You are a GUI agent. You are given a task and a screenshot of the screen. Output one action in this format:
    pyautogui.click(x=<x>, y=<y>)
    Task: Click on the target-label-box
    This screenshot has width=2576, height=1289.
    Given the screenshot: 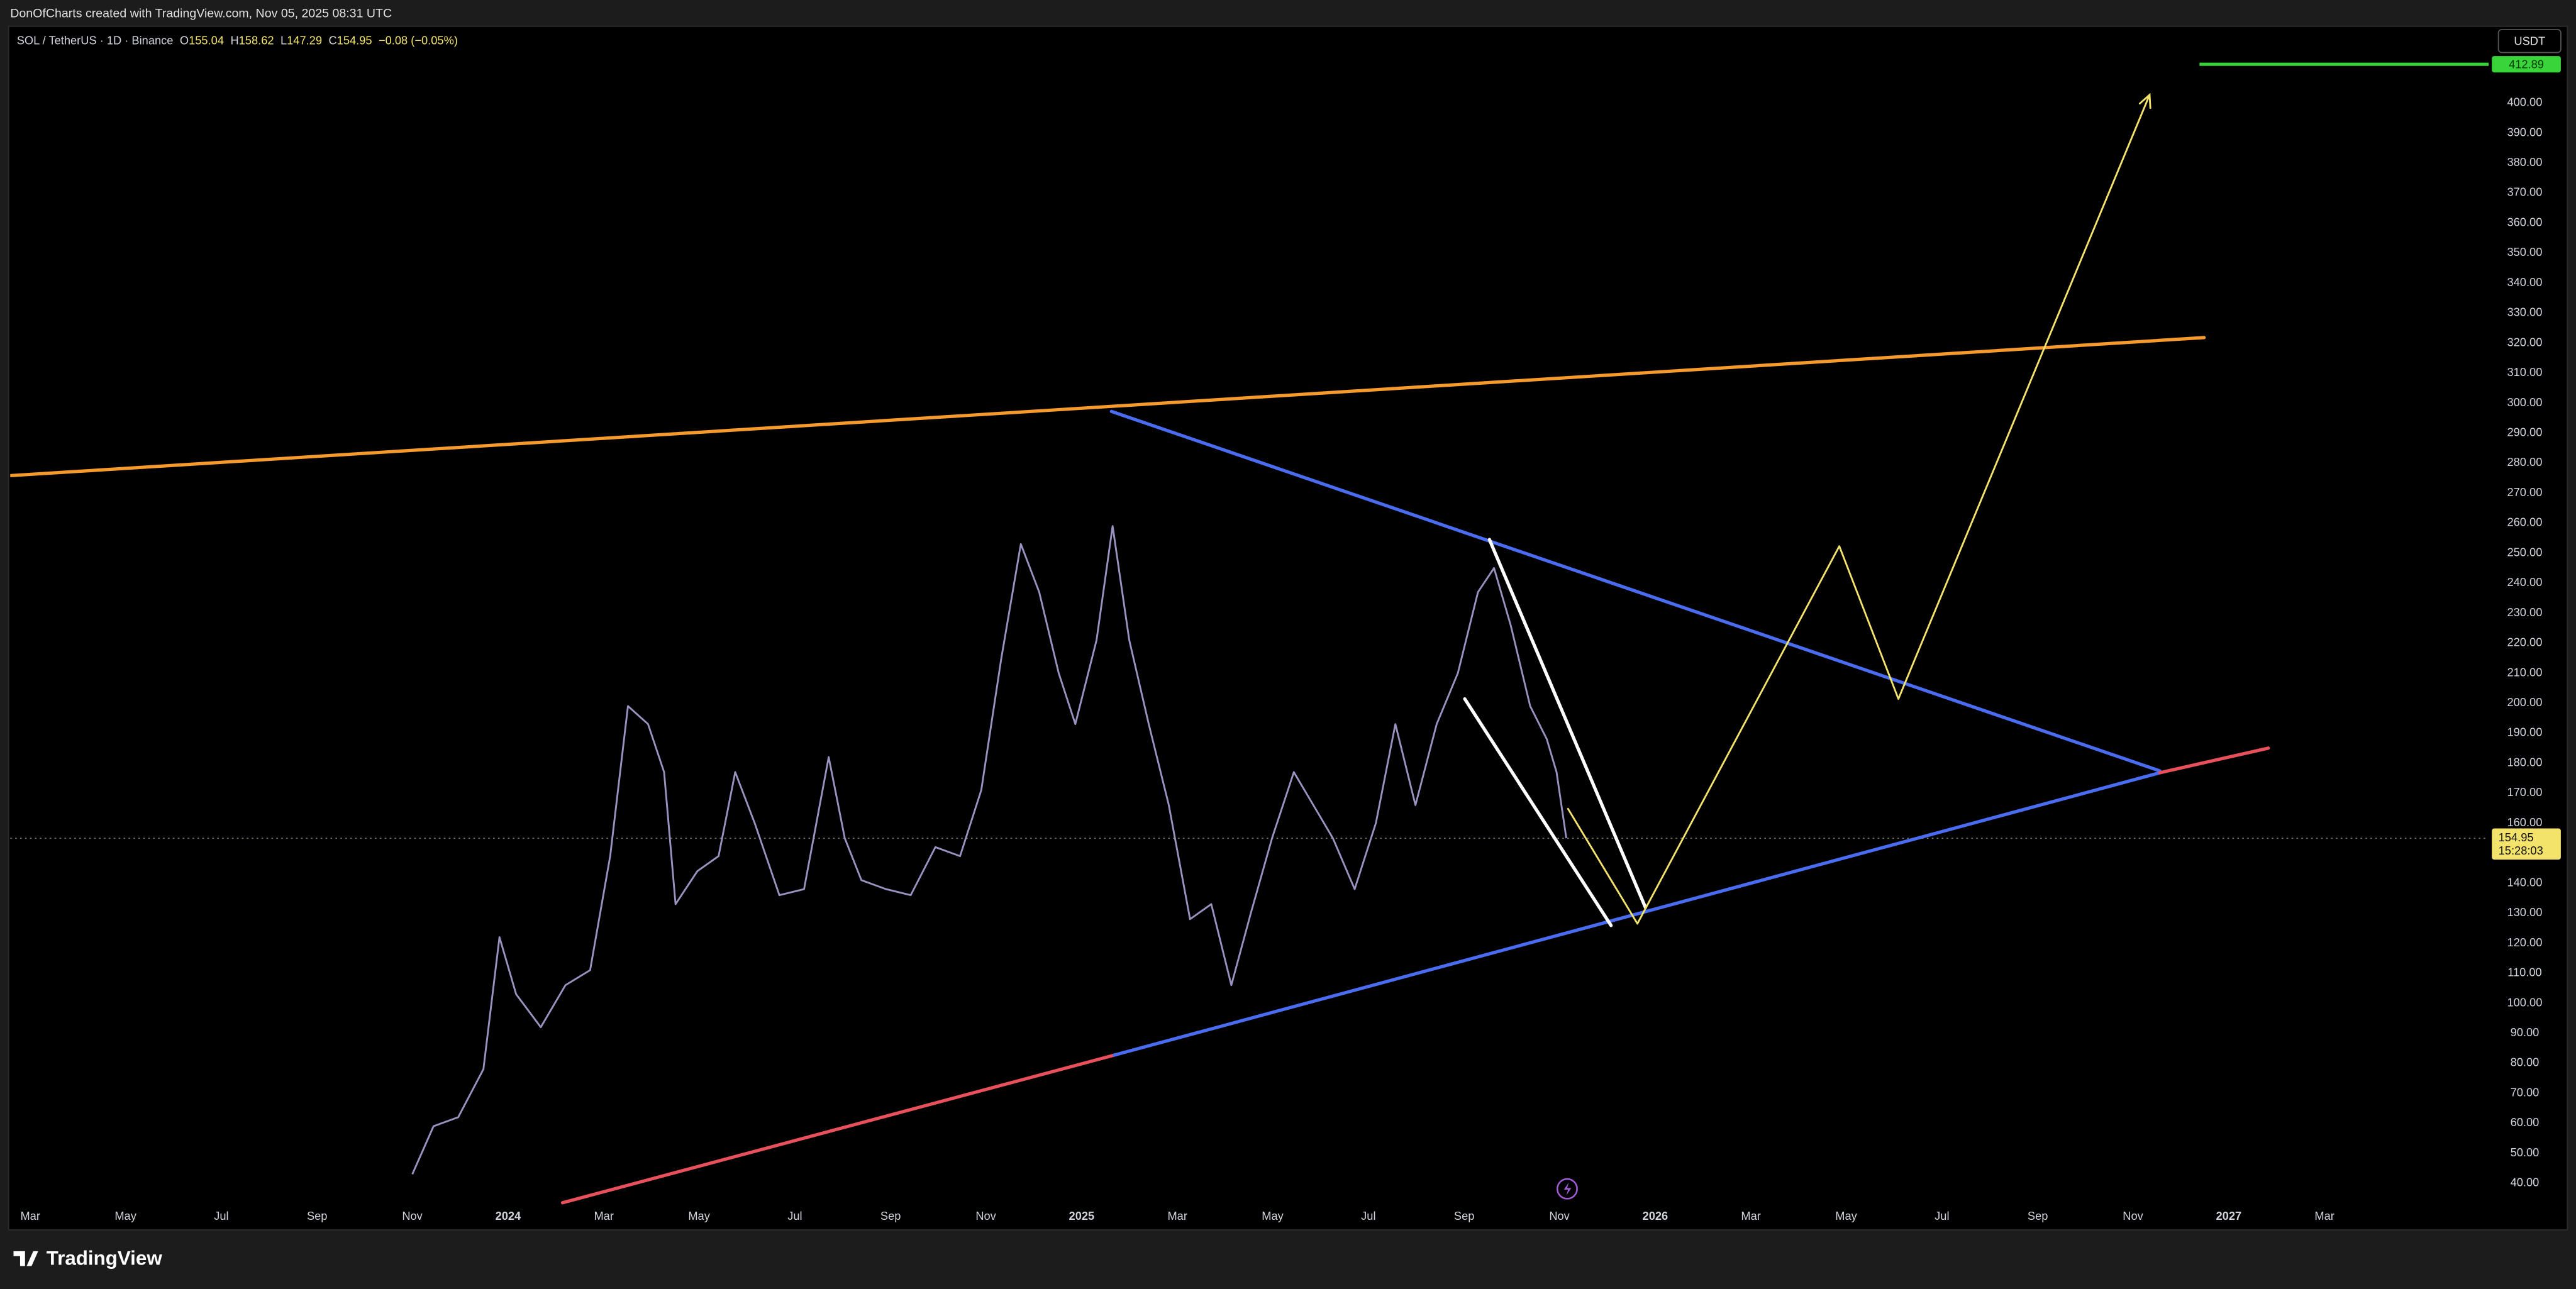 What is the action you would take?
    pyautogui.click(x=2526, y=64)
    